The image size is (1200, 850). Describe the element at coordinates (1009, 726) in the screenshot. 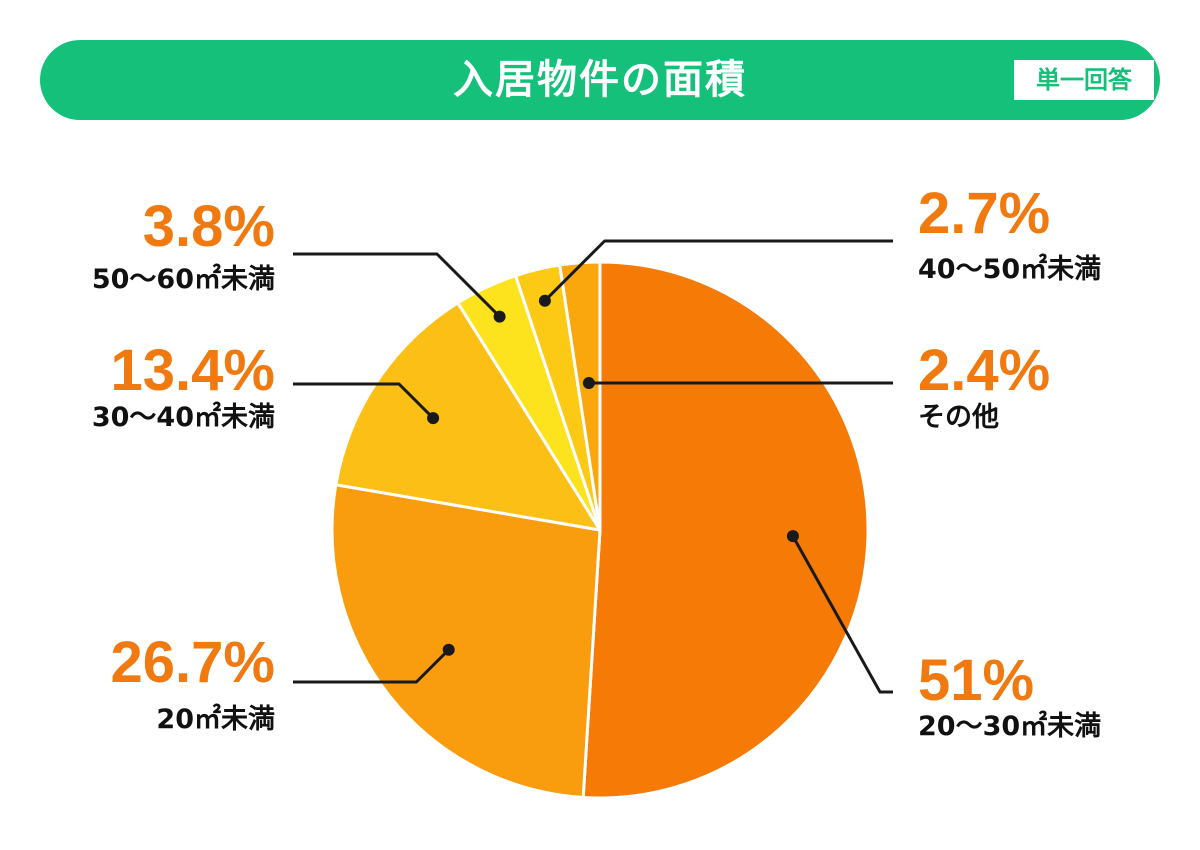

I see `slice-category-label: 20〜30㎡未満` at that location.